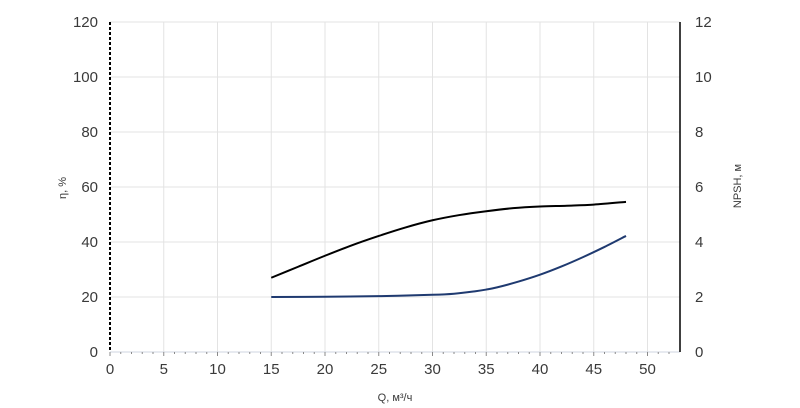 The image size is (800, 408). I want to click on y-left-tick-label: 40, so click(89, 242).